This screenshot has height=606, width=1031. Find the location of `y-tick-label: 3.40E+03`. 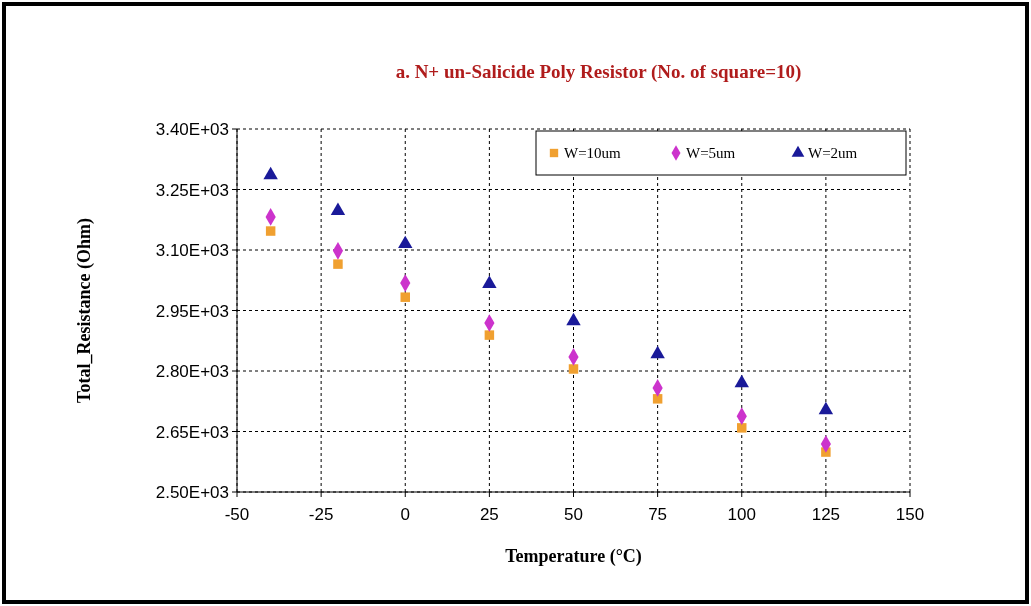

y-tick-label: 3.40E+03 is located at coordinates (192, 129).